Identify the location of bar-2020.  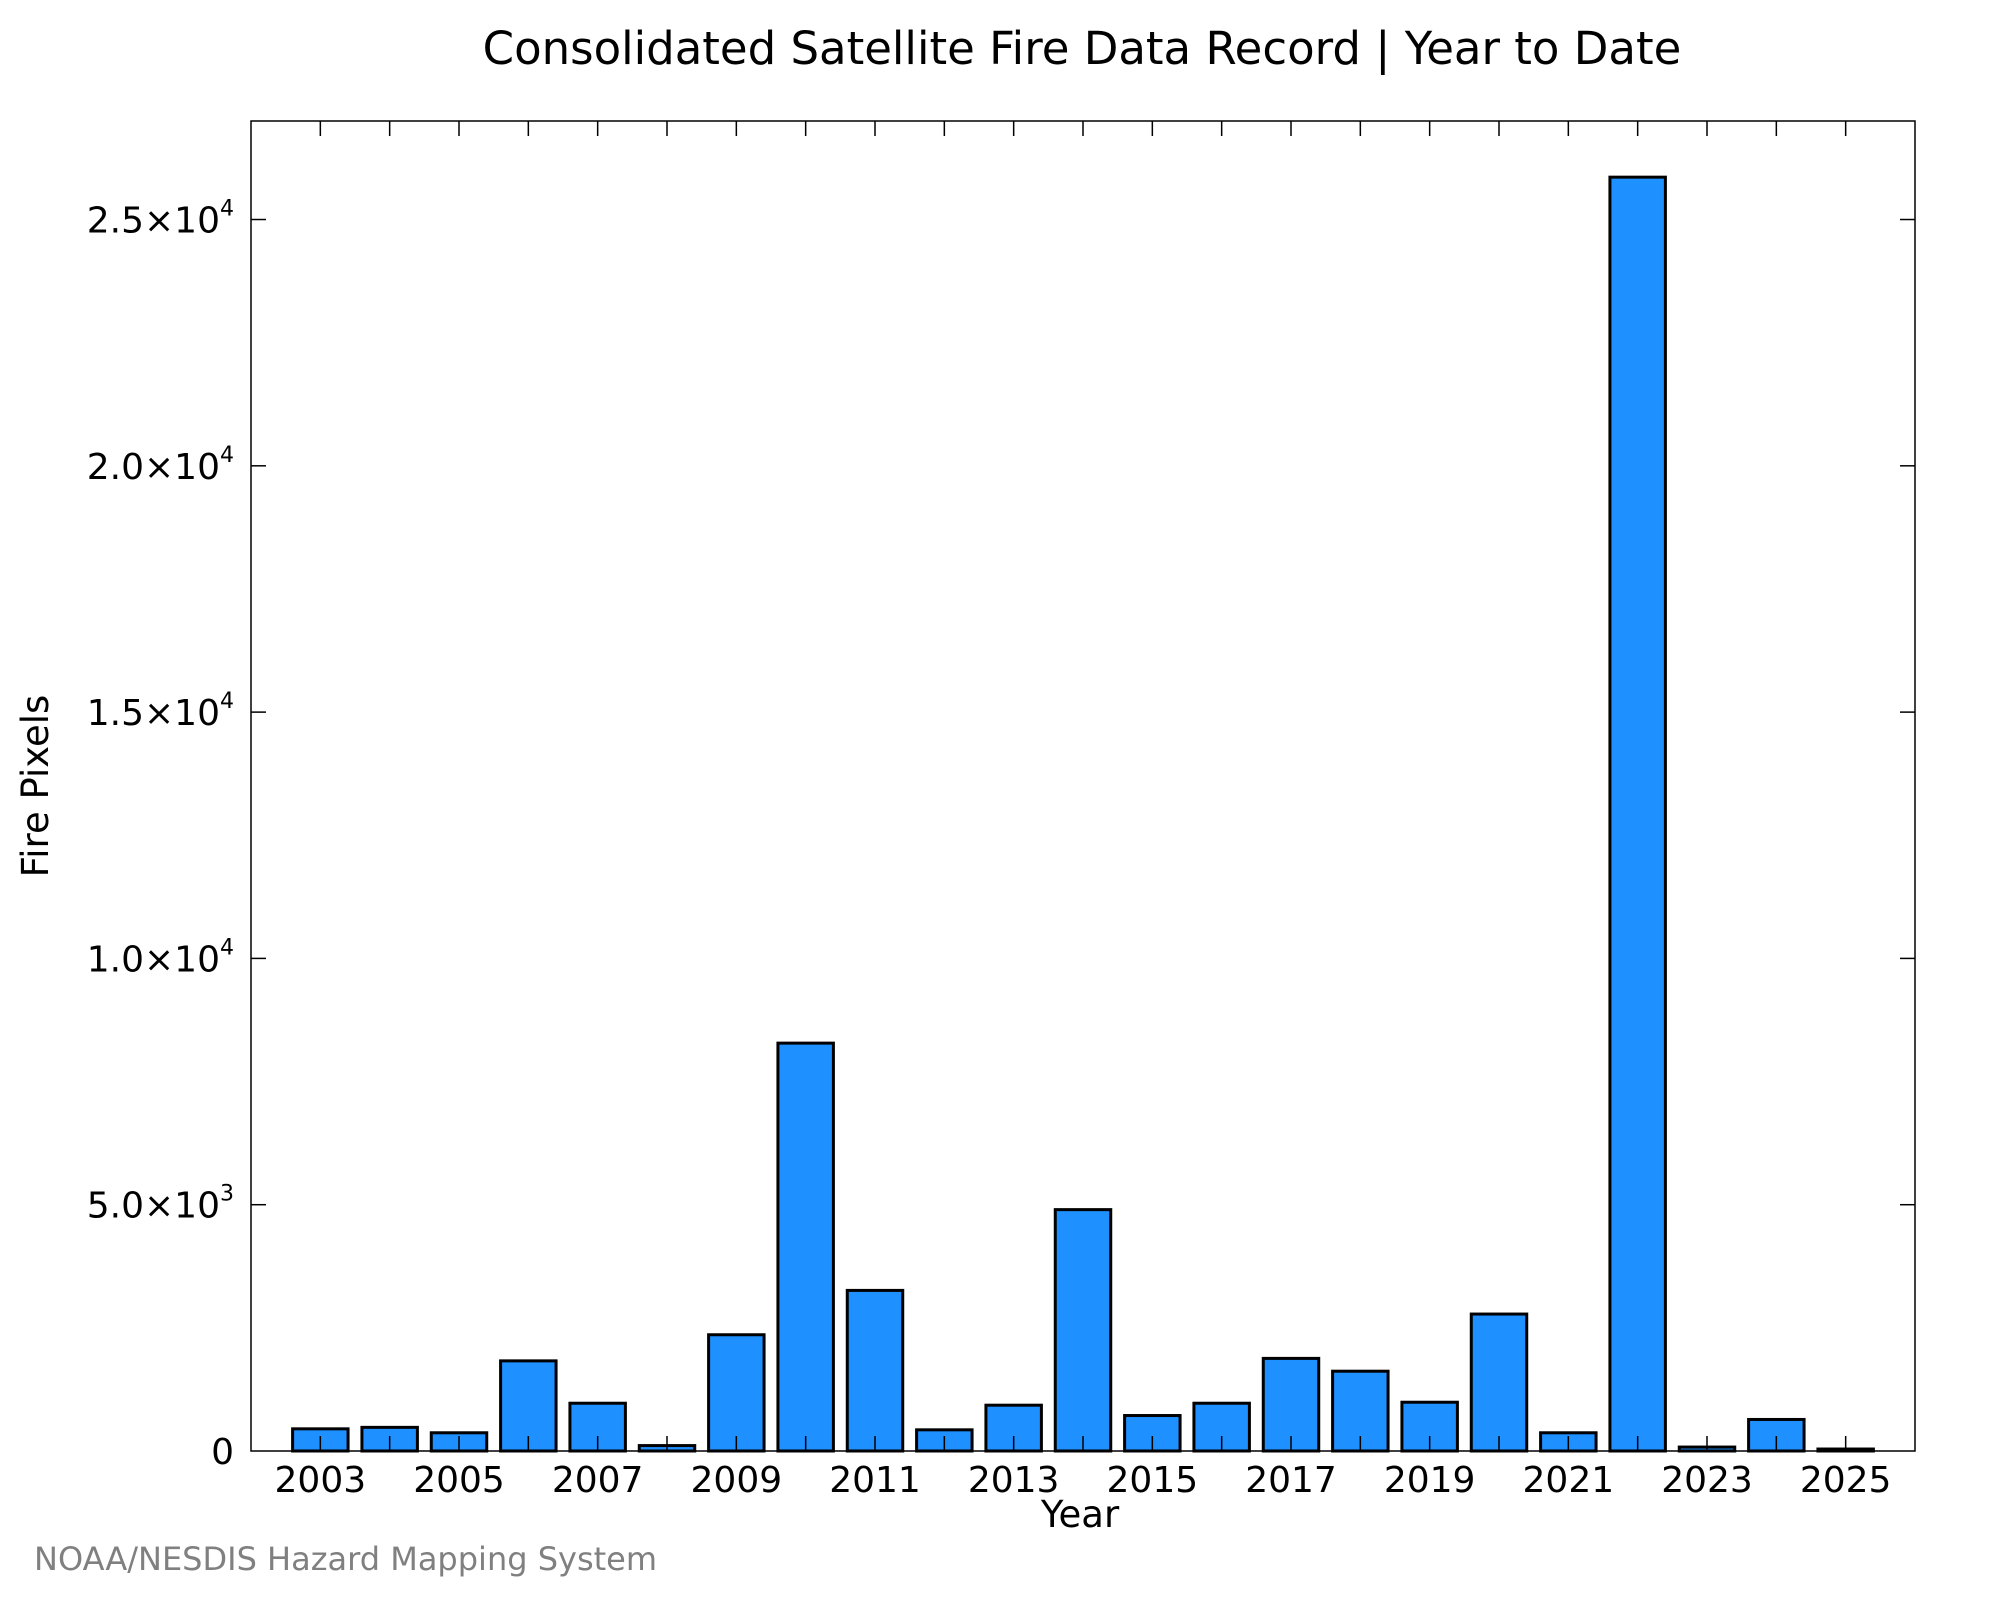
(1499, 1382).